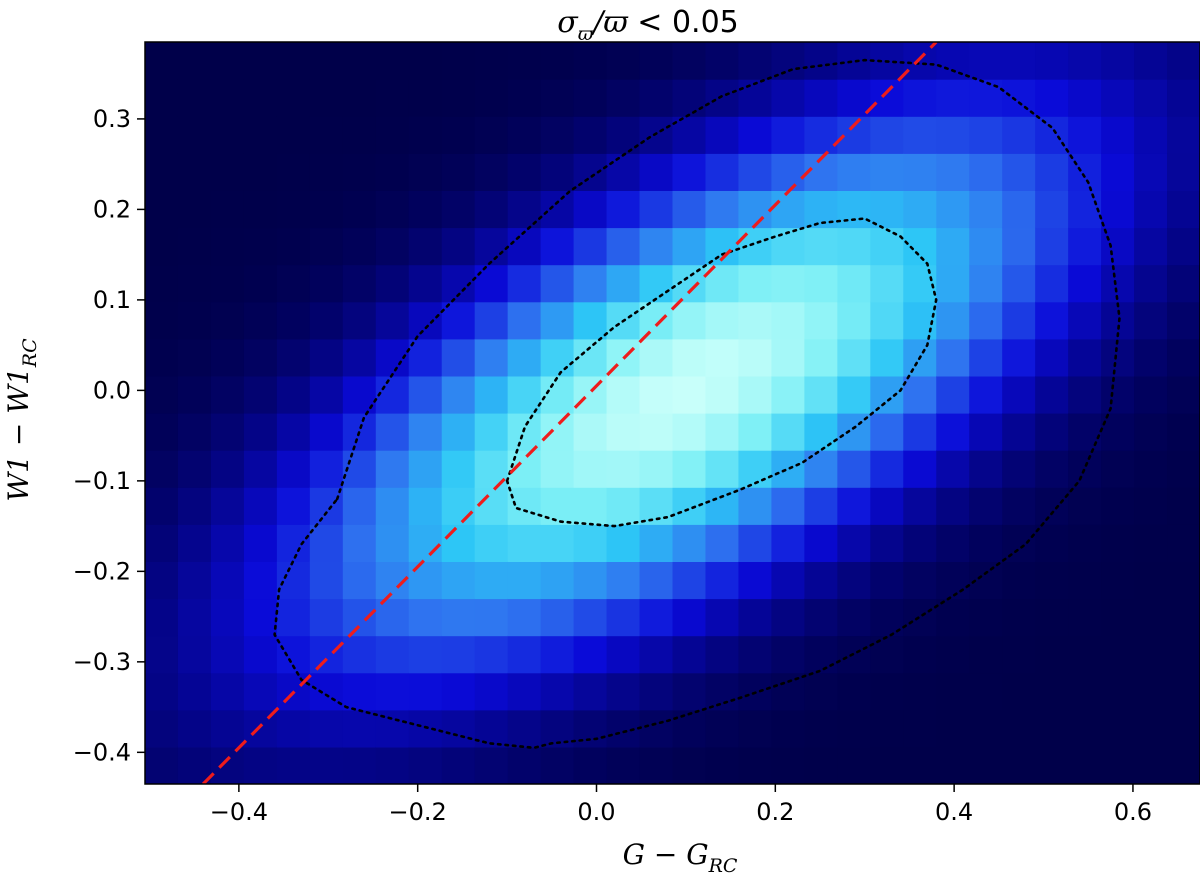 The width and height of the screenshot is (1200, 873). What do you see at coordinates (721, 372) in the screenshot?
I see `contour-inner` at bounding box center [721, 372].